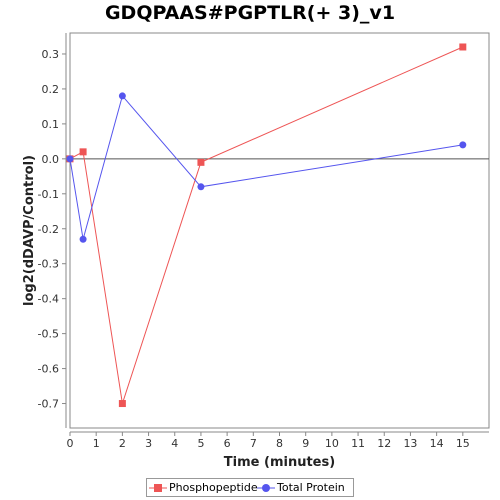 The image size is (500, 500). I want to click on x-tick-label: 4, so click(174, 443).